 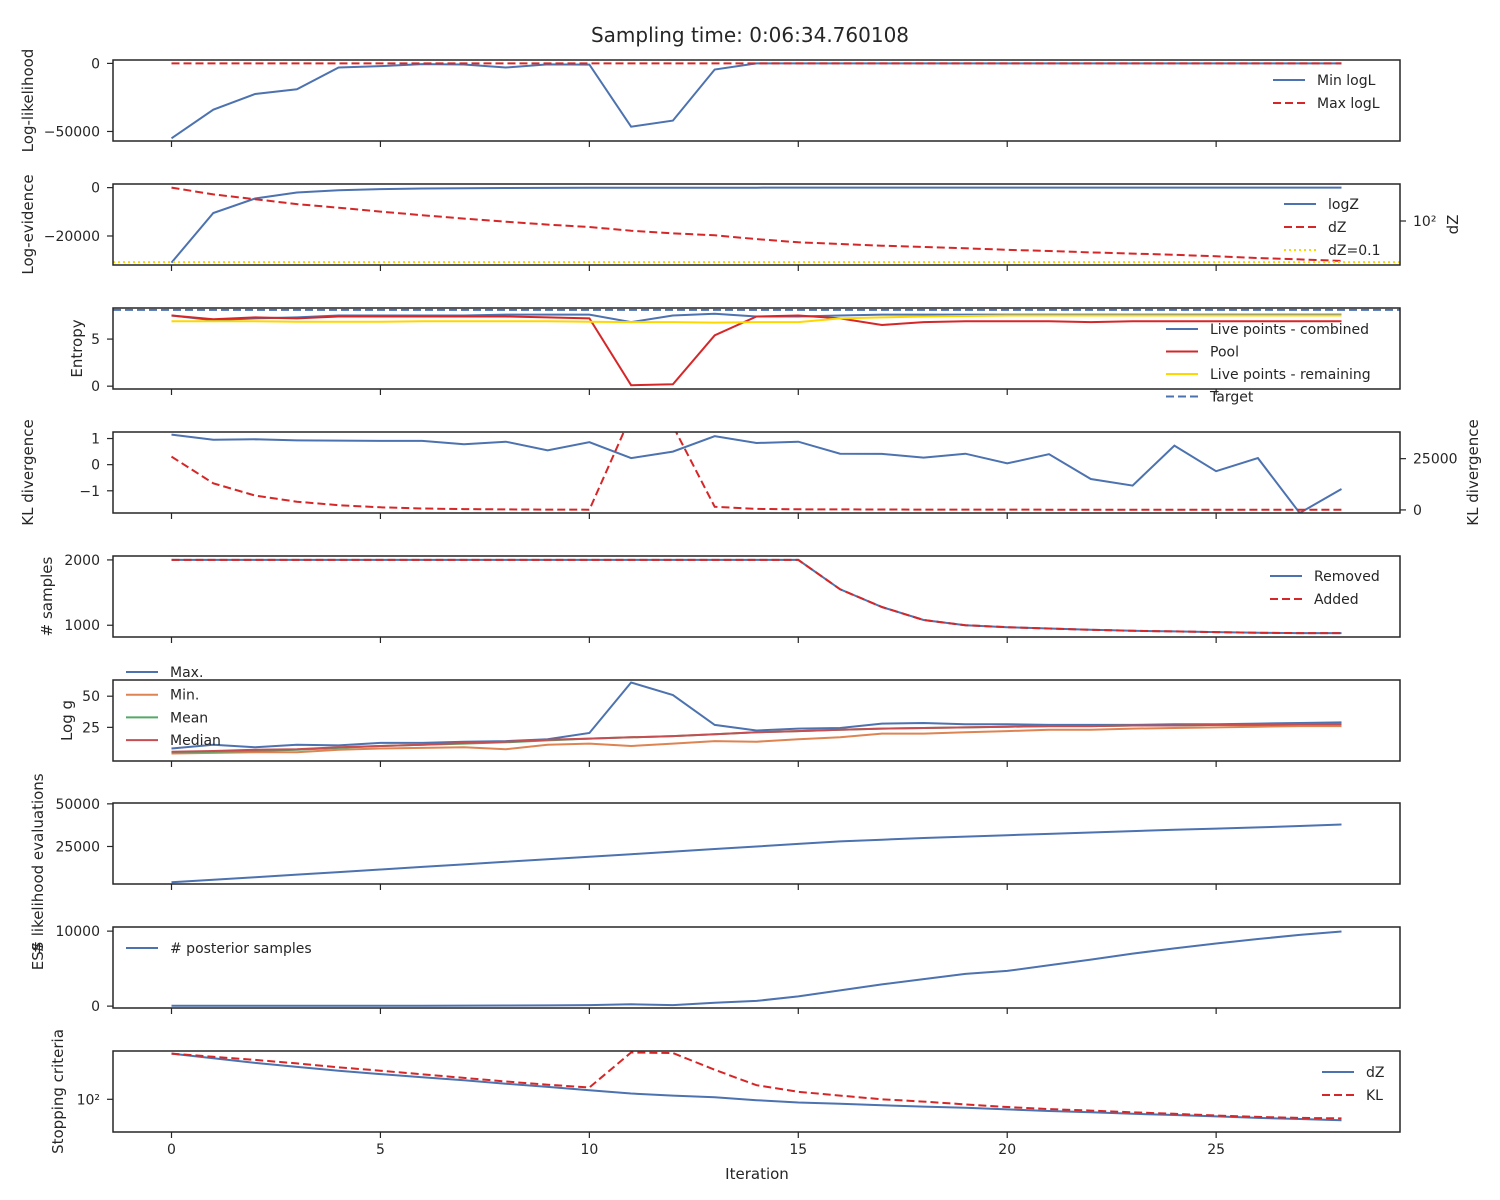 What do you see at coordinates (91, 728) in the screenshot?
I see `y-tick-label: 25` at bounding box center [91, 728].